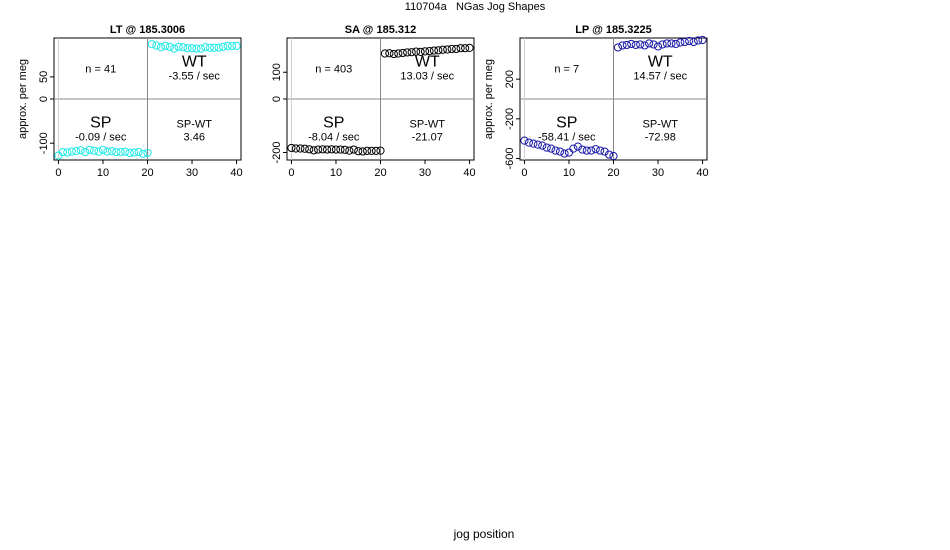  What do you see at coordinates (425, 173) in the screenshot?
I see `x-tick-label: 30` at bounding box center [425, 173].